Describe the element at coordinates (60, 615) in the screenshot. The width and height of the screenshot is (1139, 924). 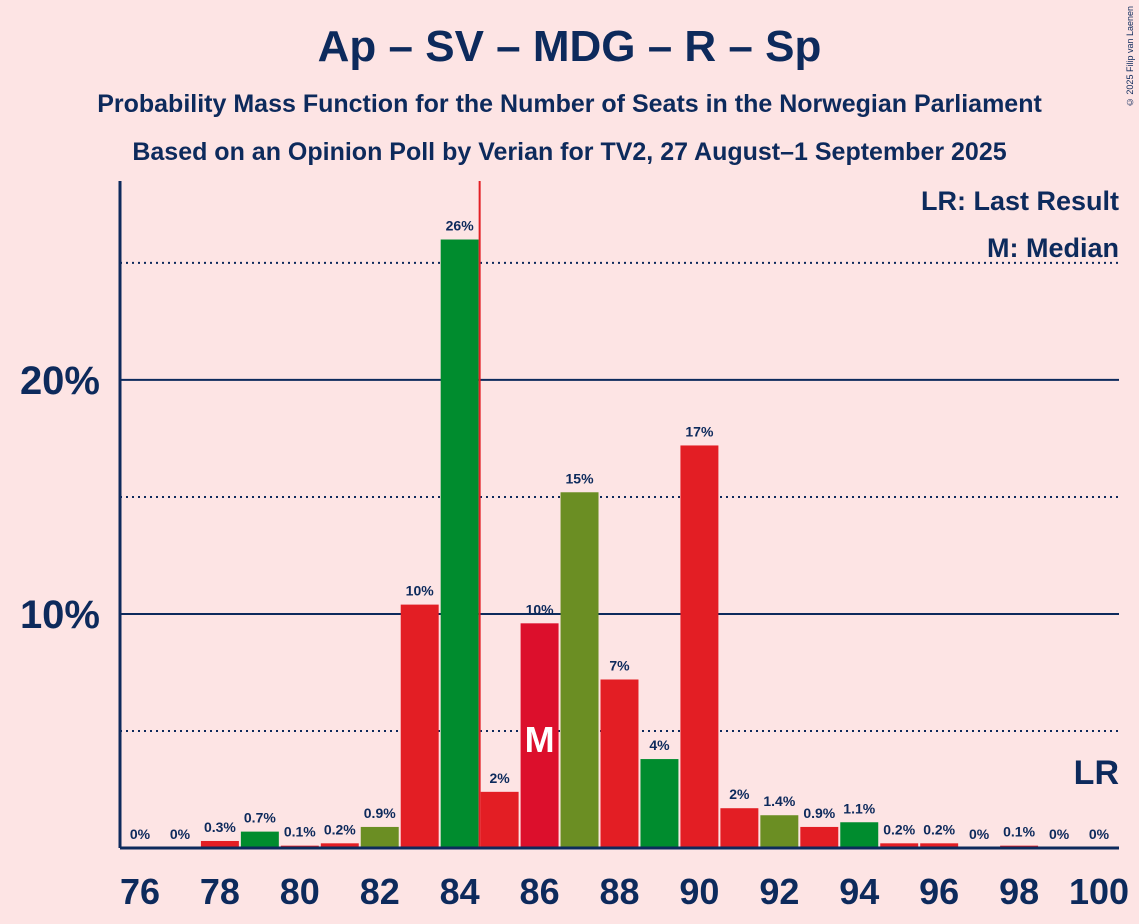
I see `y-tick-label: 10%` at that location.